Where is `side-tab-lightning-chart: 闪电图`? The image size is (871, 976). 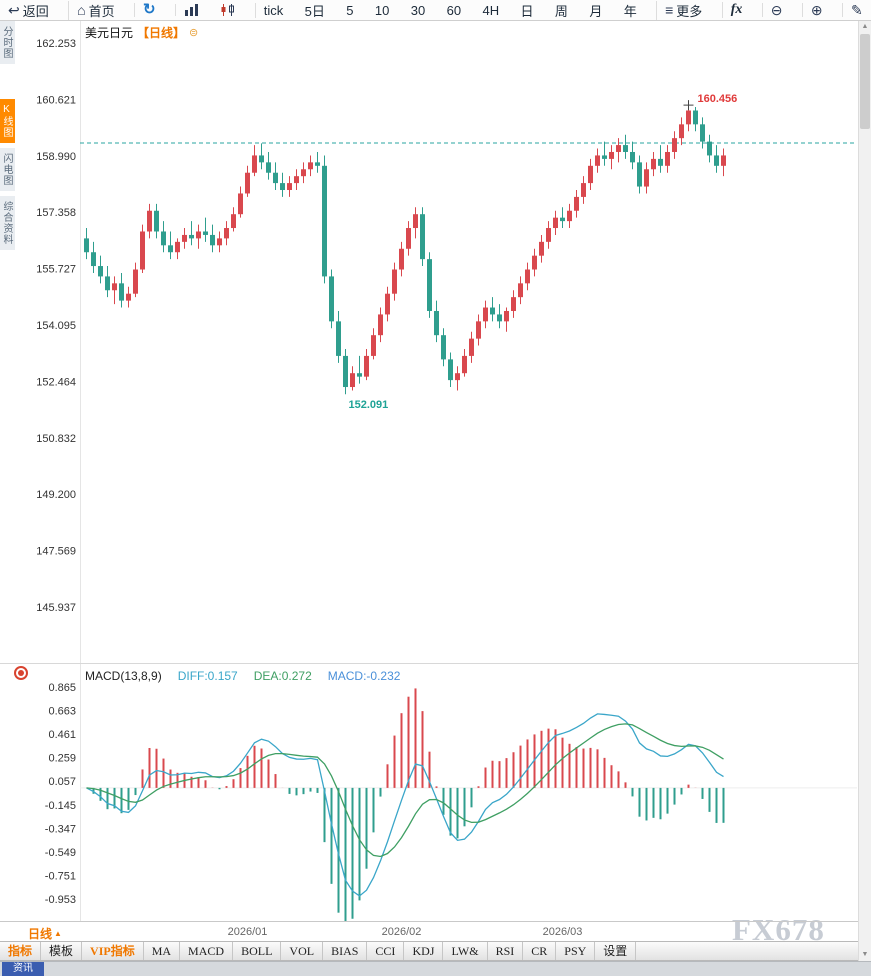 side-tab-lightning-chart: 闪电图 is located at coordinates (7, 169).